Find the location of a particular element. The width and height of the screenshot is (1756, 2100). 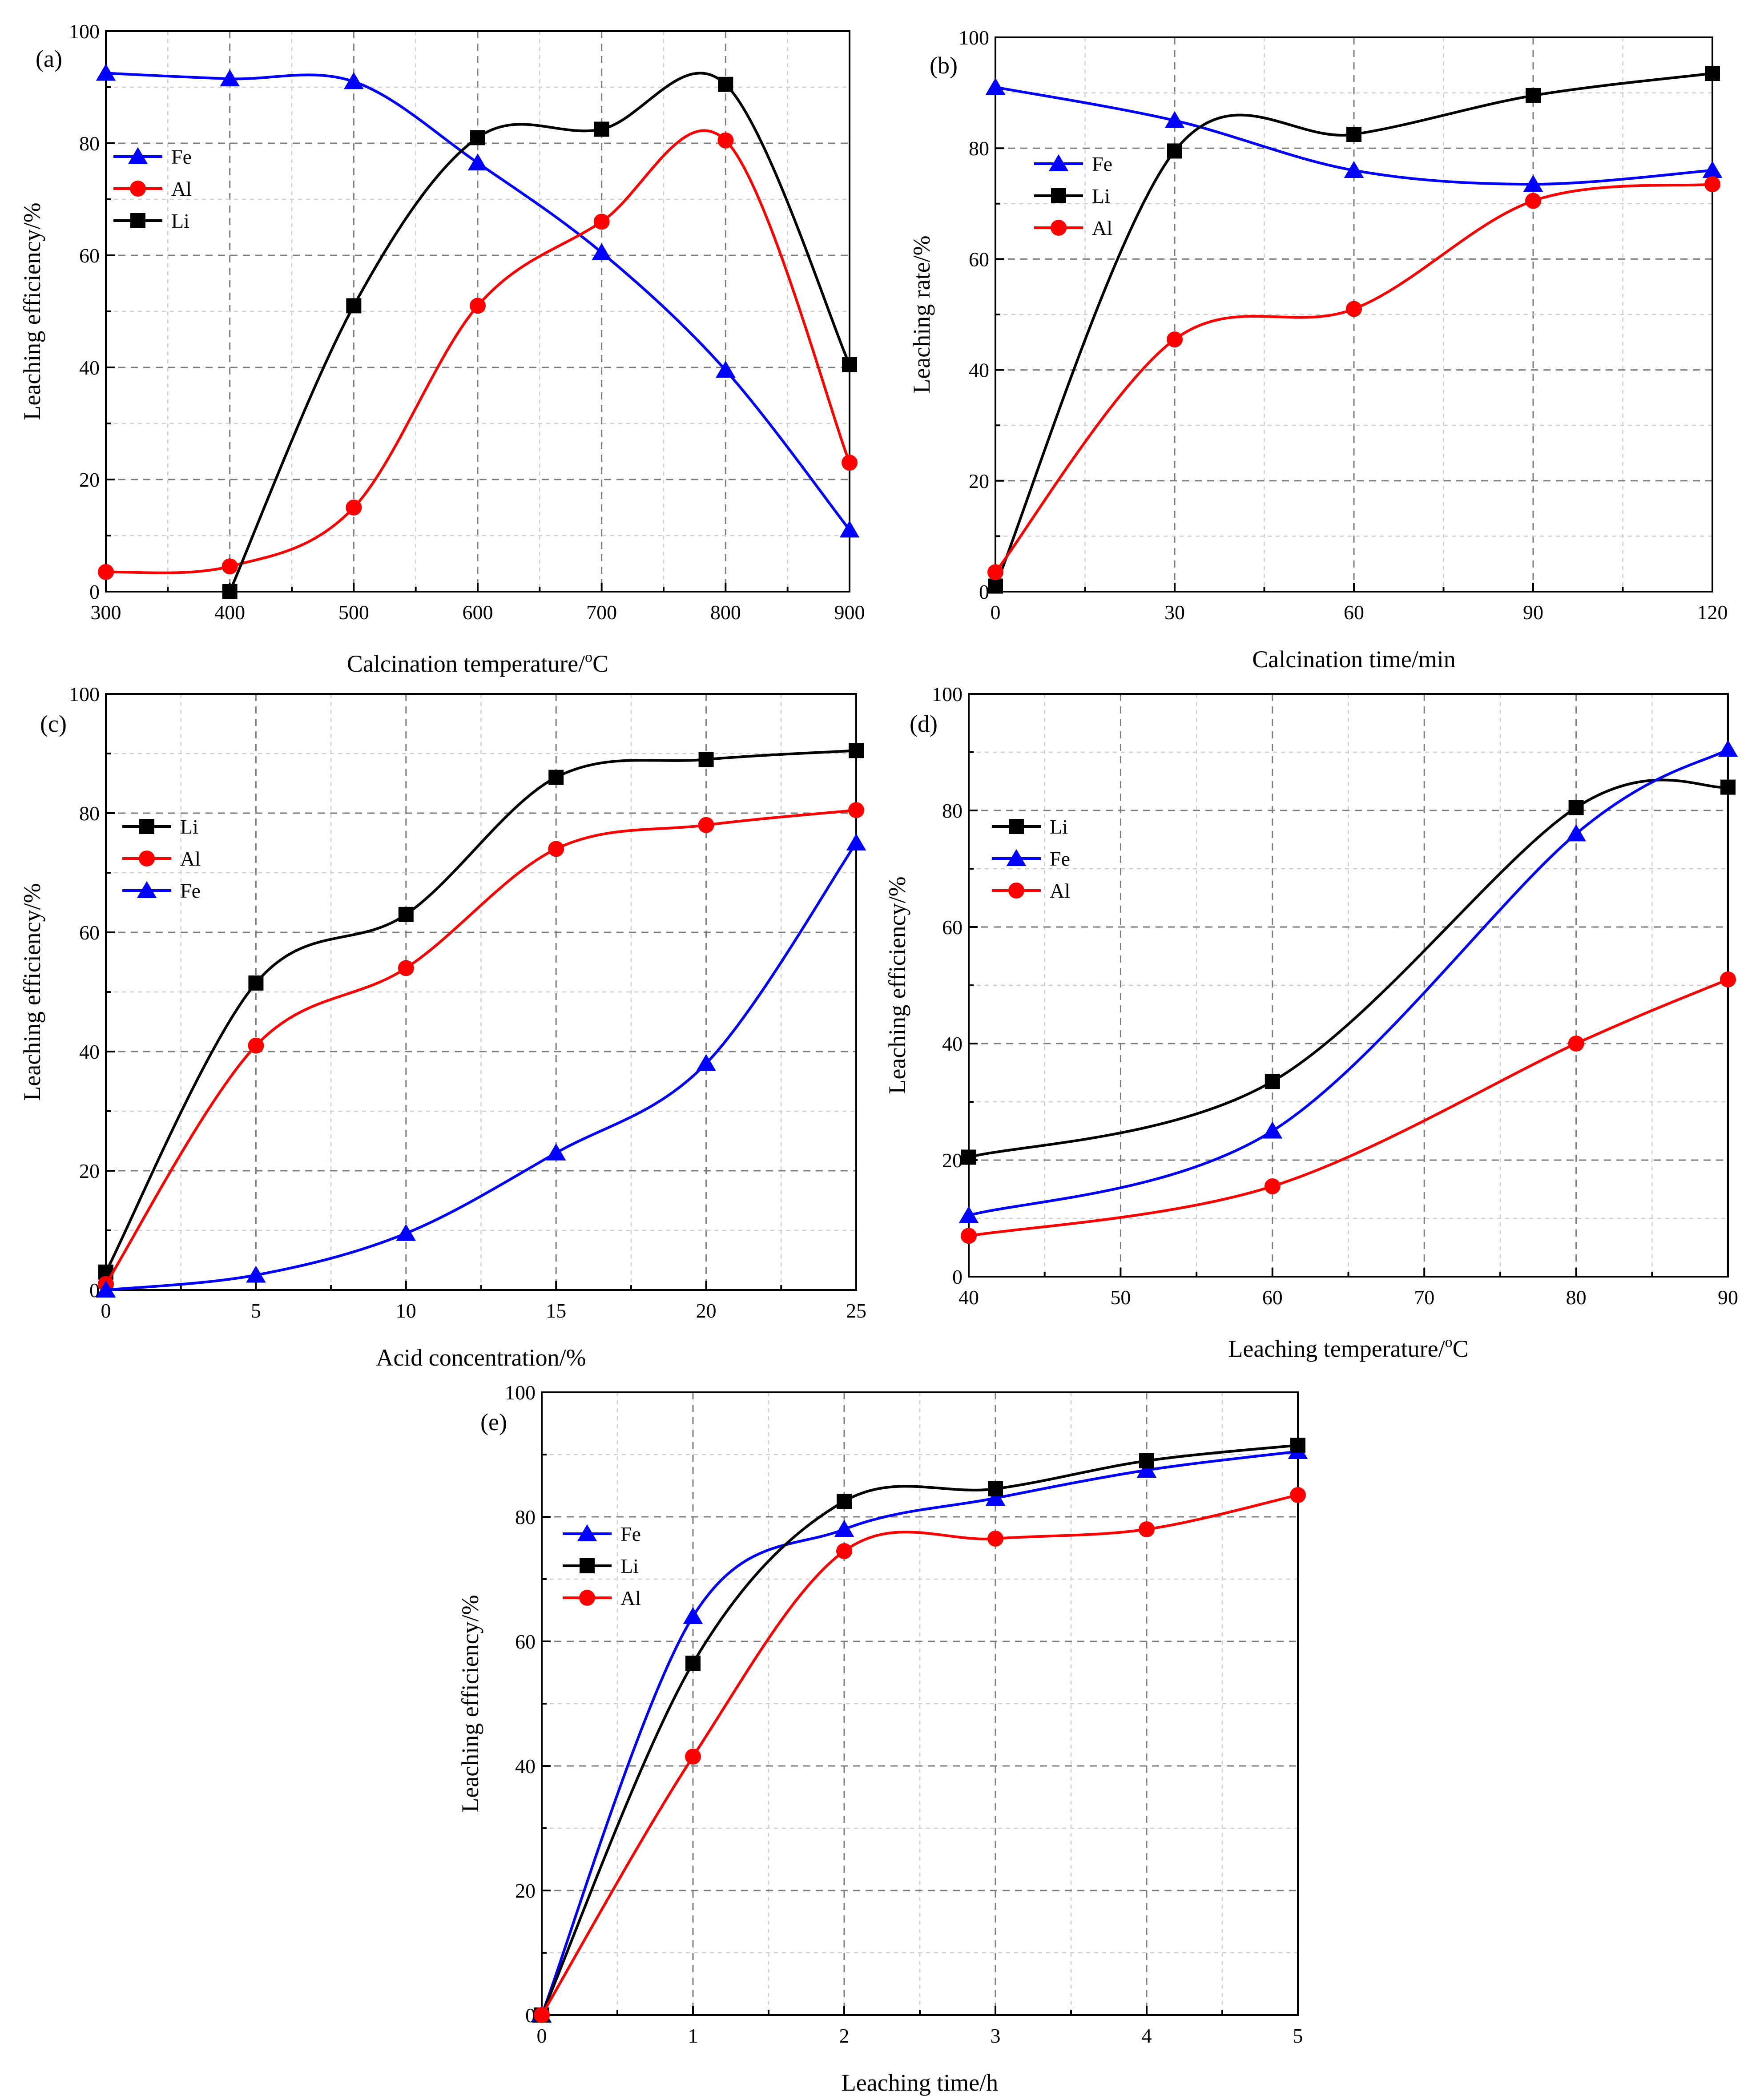

x-tick-label: 3 is located at coordinates (996, 2035).